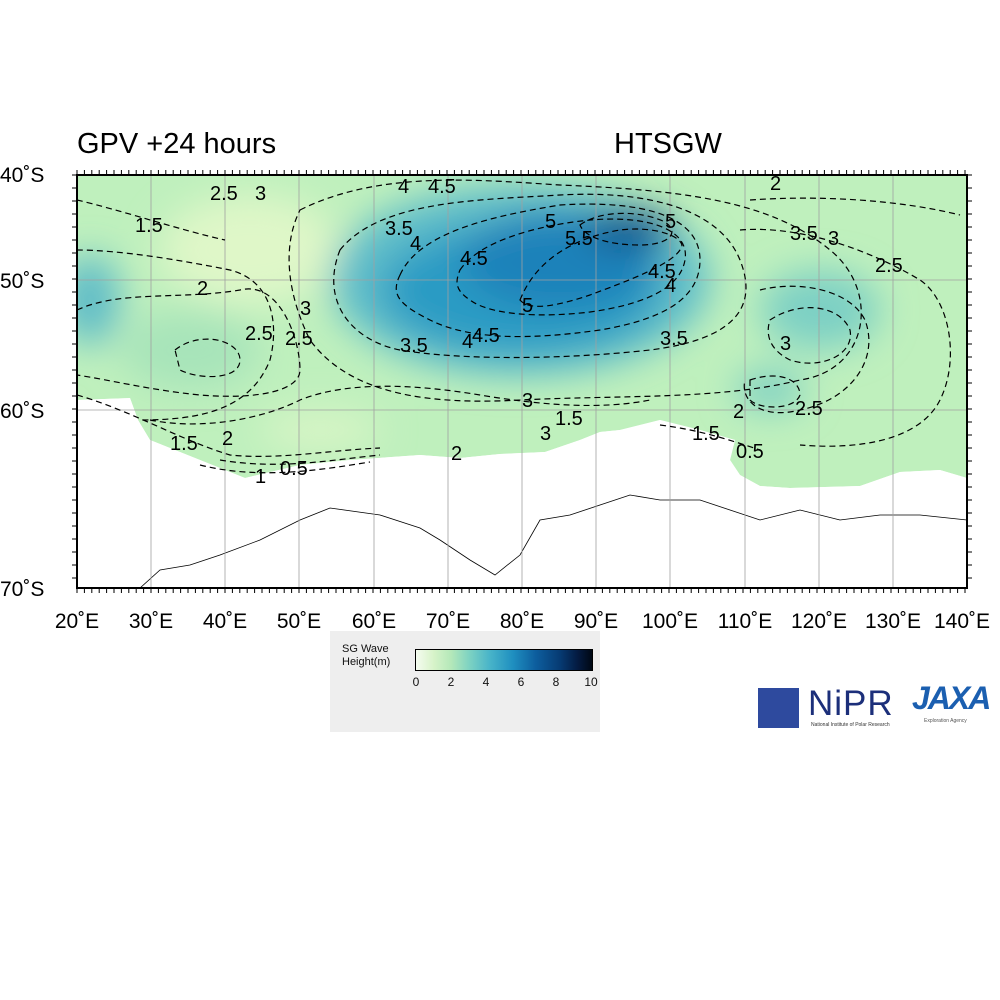 Image resolution: width=1000 pixels, height=1000 pixels. What do you see at coordinates (851, 703) in the screenshot?
I see `nipr-logo-text: NiPR` at bounding box center [851, 703].